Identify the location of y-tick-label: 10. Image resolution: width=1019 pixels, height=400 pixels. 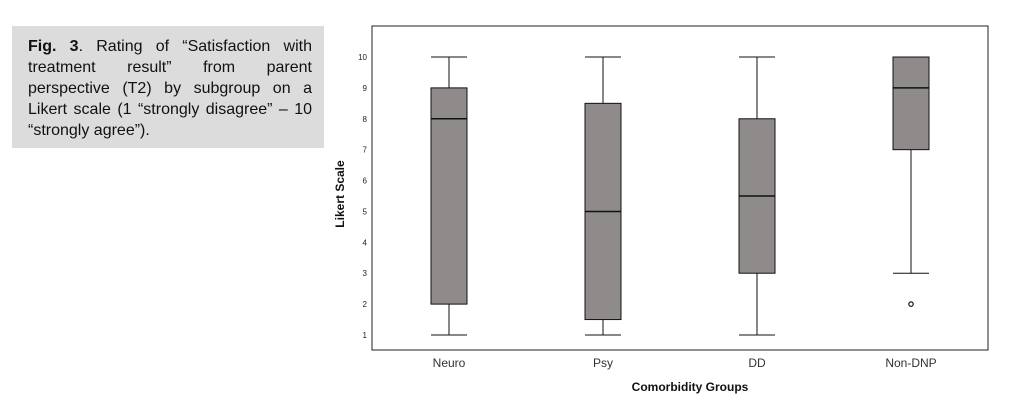
(362, 57).